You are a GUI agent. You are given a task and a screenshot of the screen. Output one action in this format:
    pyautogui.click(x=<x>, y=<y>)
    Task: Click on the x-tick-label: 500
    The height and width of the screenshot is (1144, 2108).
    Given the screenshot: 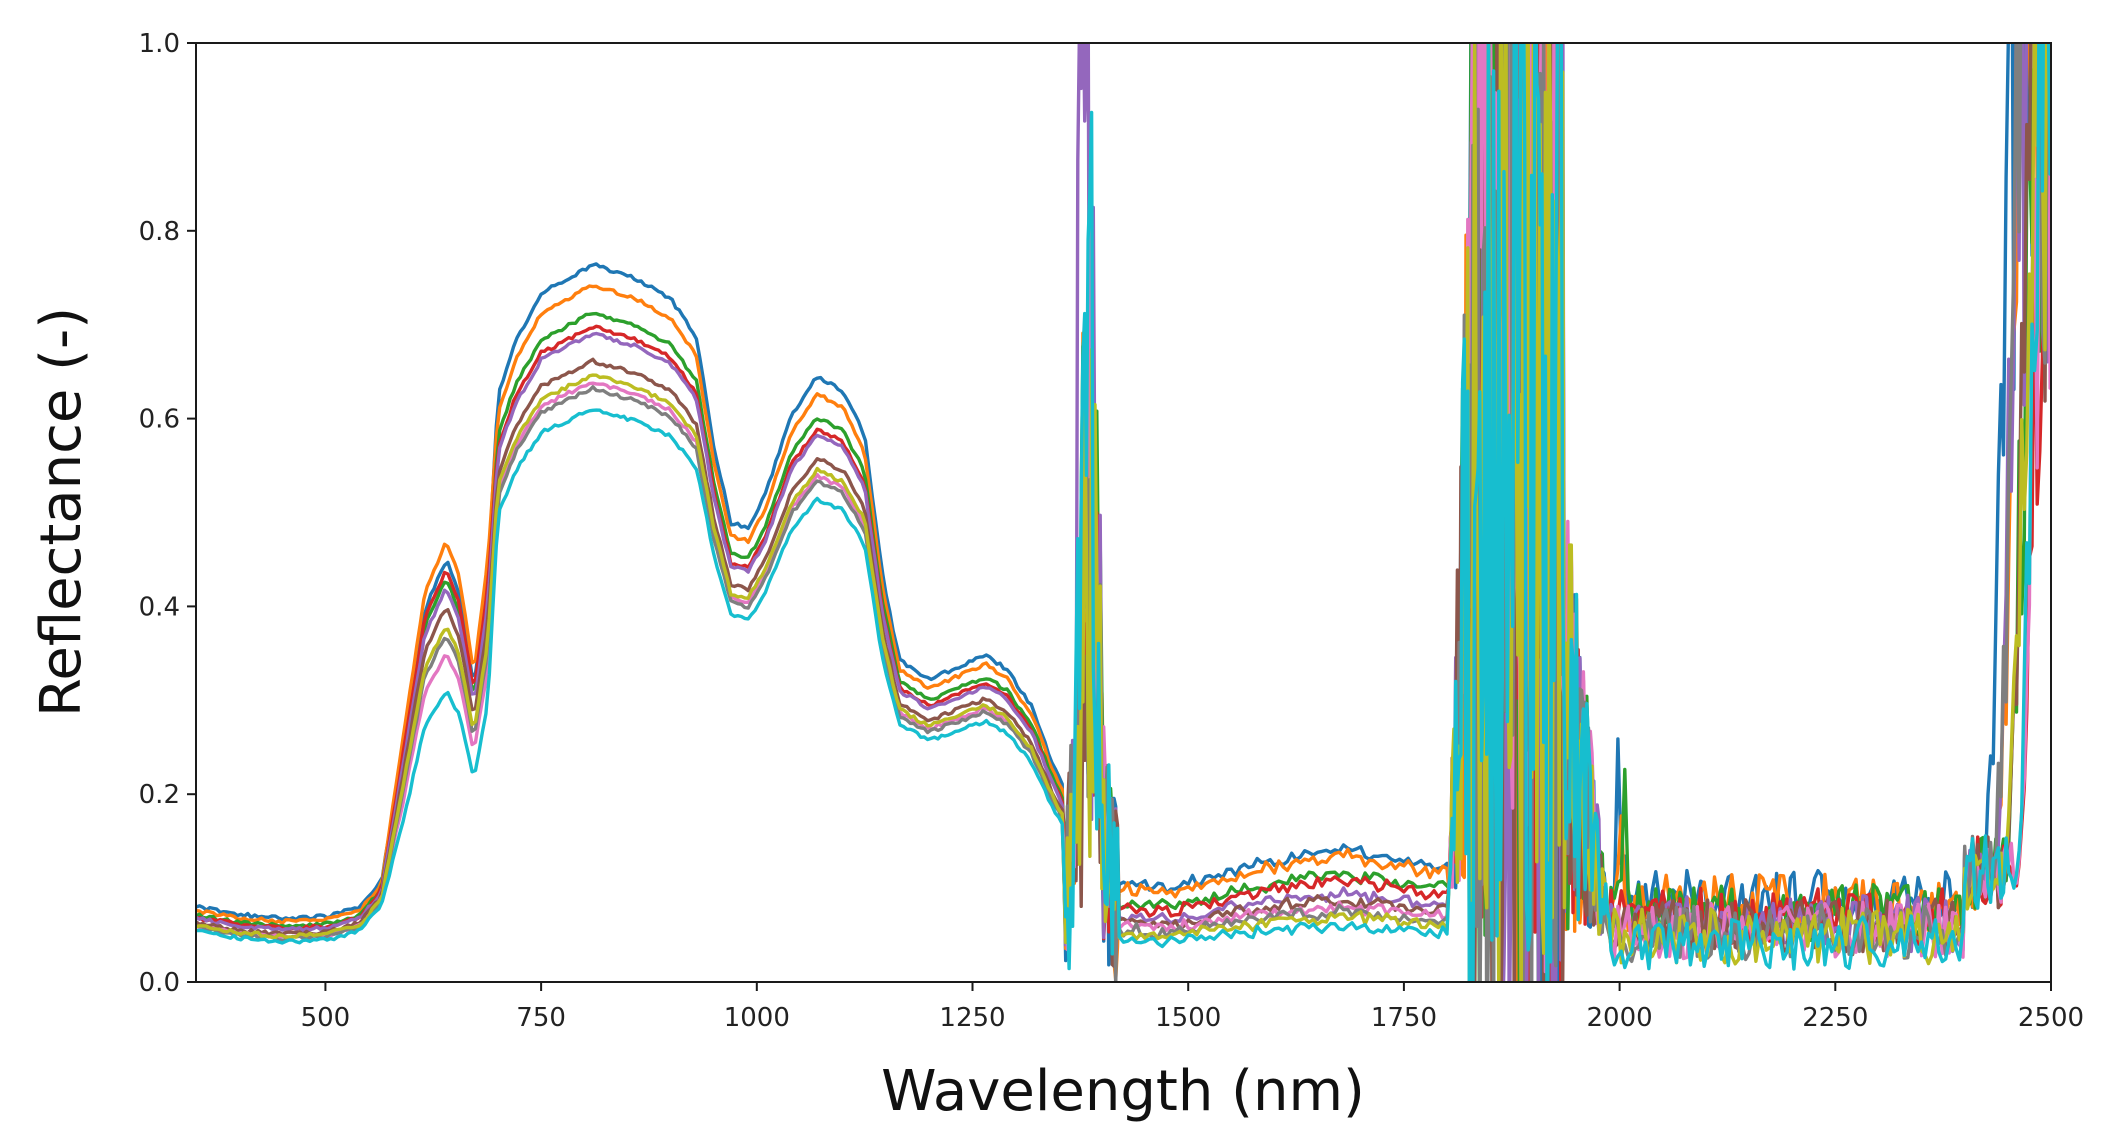 What is the action you would take?
    pyautogui.click(x=326, y=1018)
    